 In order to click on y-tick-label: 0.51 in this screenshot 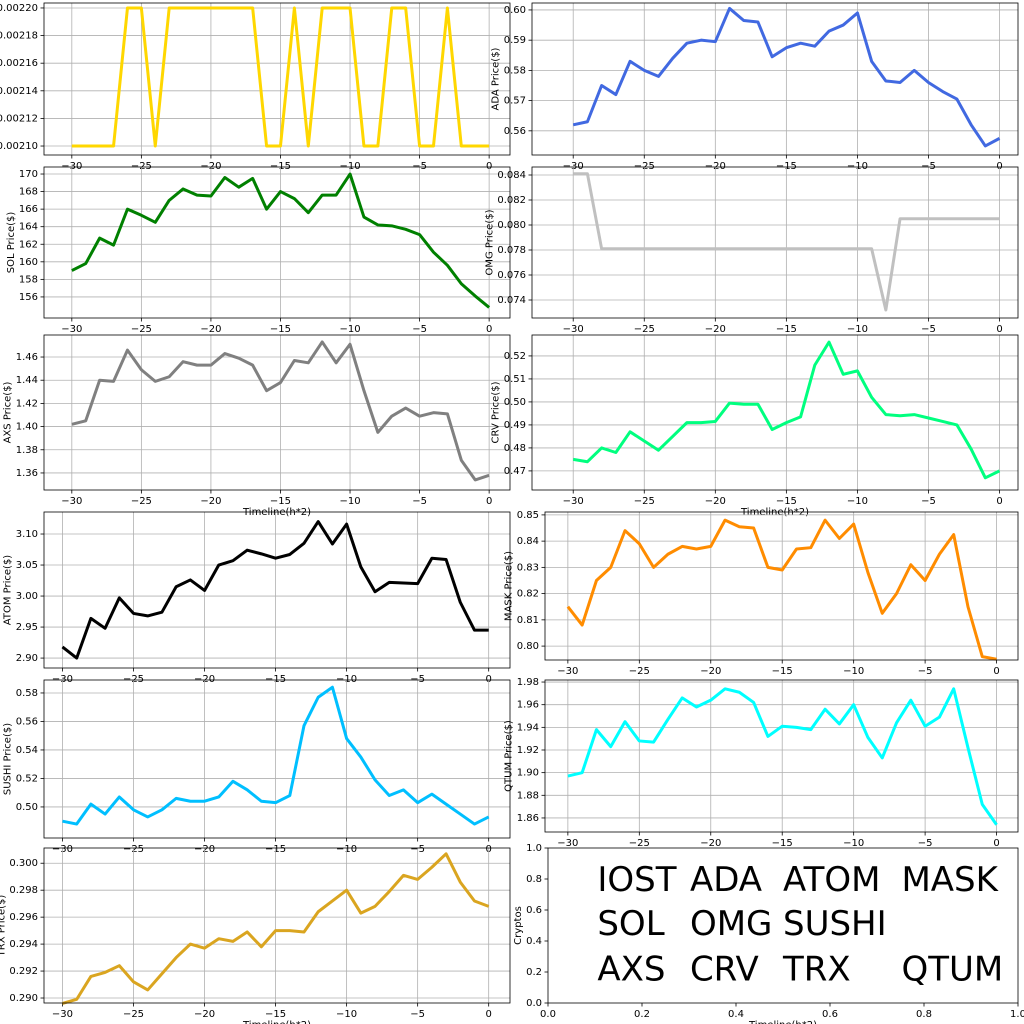, I will do `click(515, 379)`.